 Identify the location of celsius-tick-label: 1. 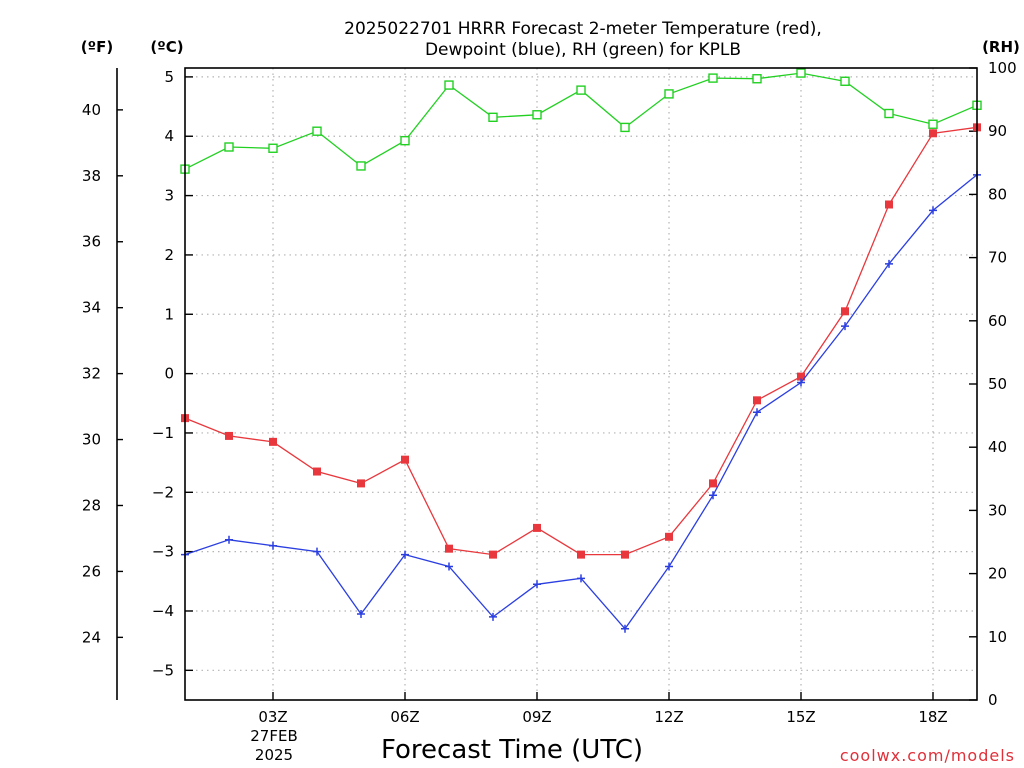
(169, 314).